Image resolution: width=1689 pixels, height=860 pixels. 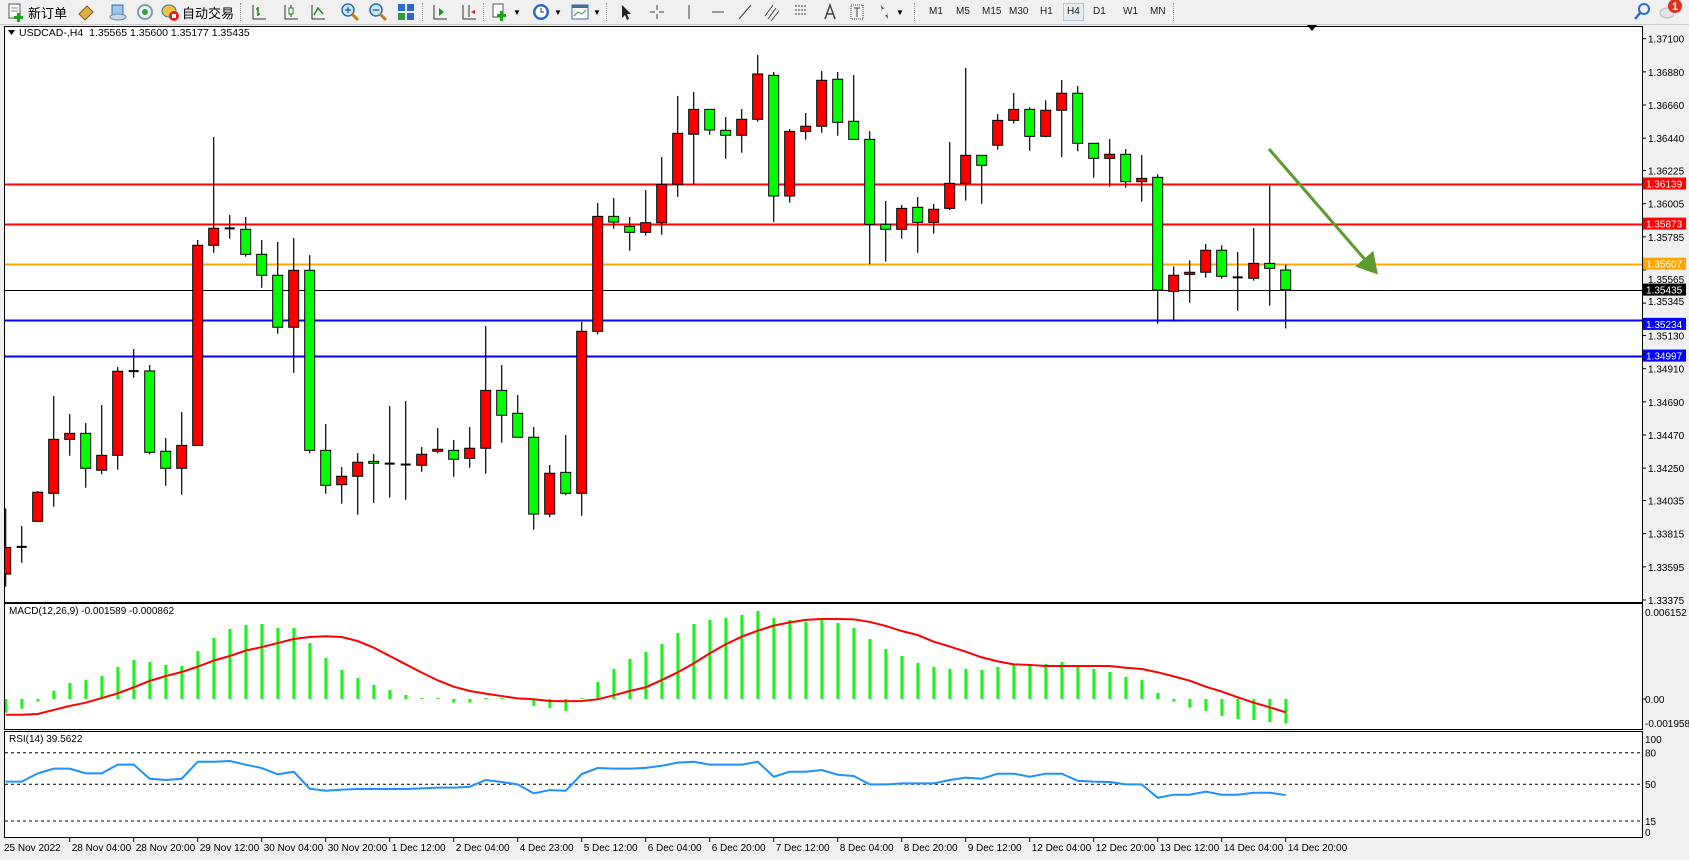 I want to click on new-order-icon, so click(x=15, y=12).